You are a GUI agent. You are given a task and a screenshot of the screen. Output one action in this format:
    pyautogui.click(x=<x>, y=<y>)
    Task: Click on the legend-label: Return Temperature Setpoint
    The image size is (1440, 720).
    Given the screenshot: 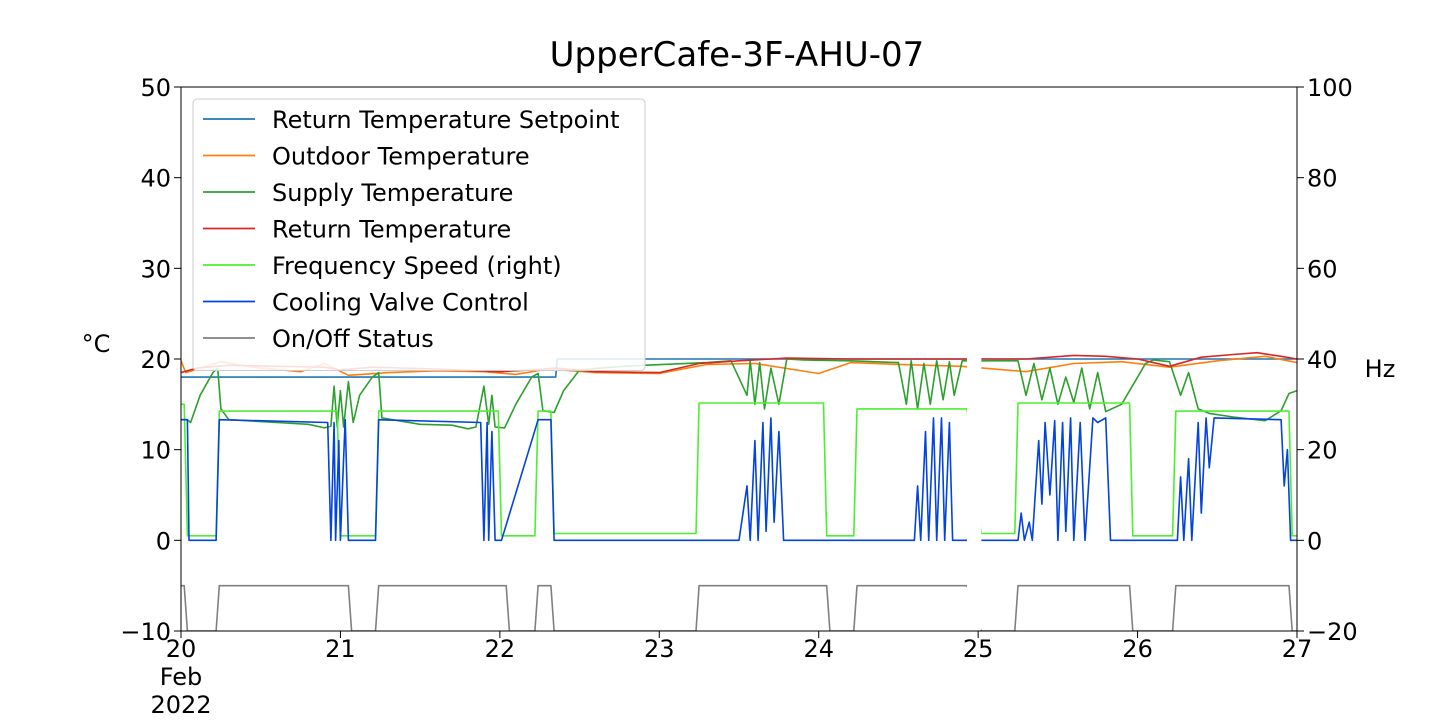 What is the action you would take?
    pyautogui.click(x=446, y=120)
    